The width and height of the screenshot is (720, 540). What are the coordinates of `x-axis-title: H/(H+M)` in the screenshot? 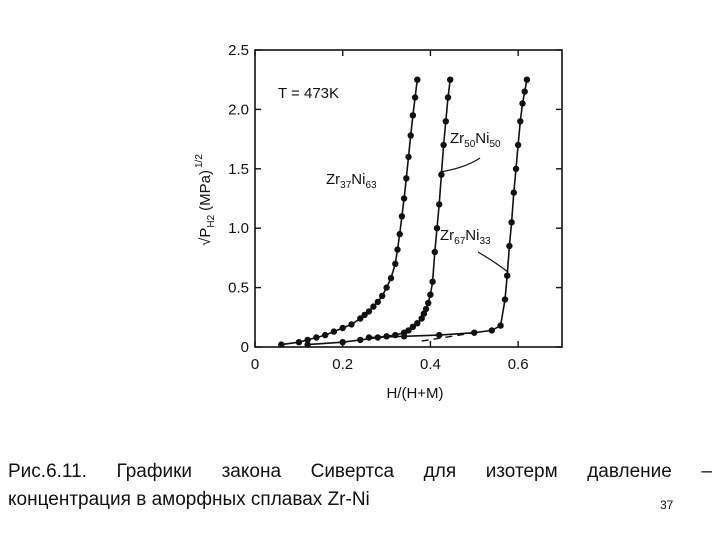 It's located at (414, 393).